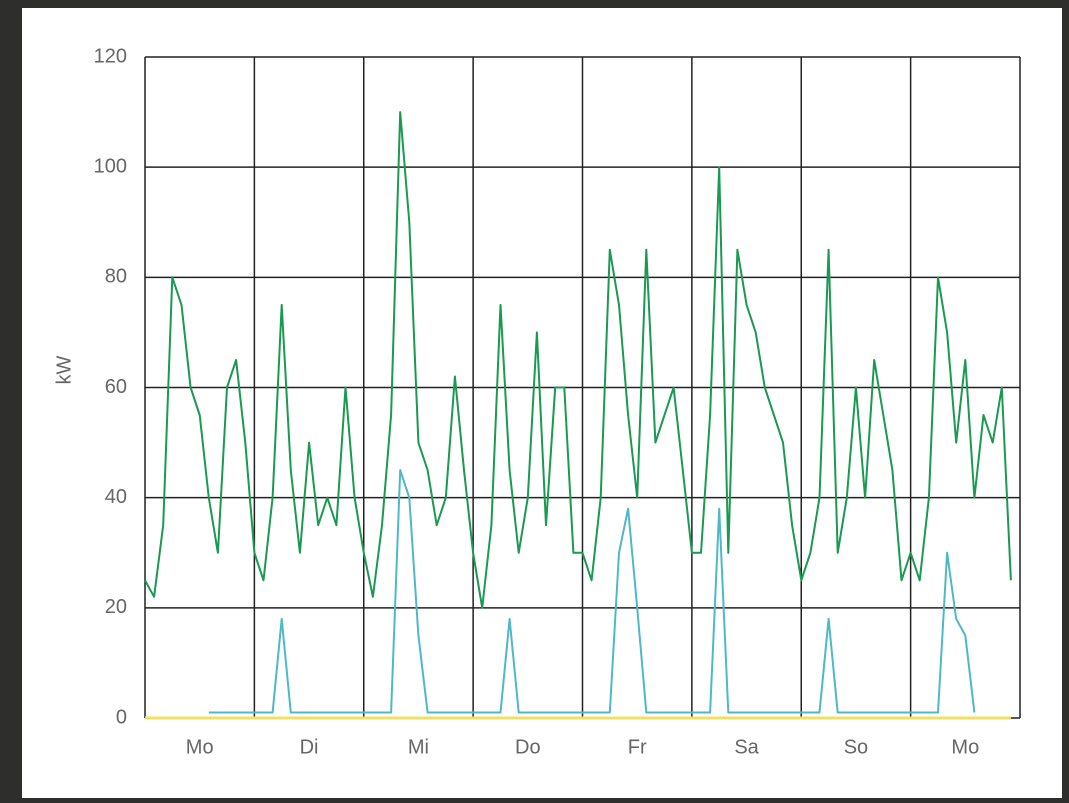  I want to click on x-tick-label: Sa, so click(746, 747).